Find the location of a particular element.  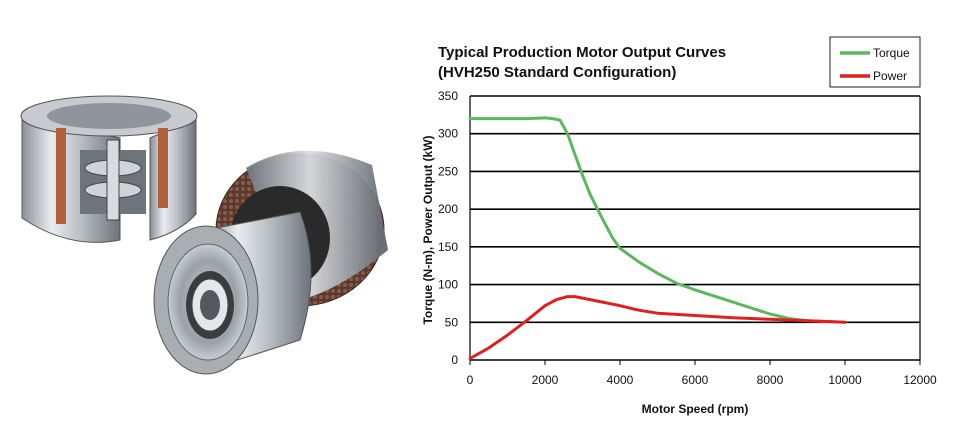

x-tick-label: 10000 is located at coordinates (845, 380).